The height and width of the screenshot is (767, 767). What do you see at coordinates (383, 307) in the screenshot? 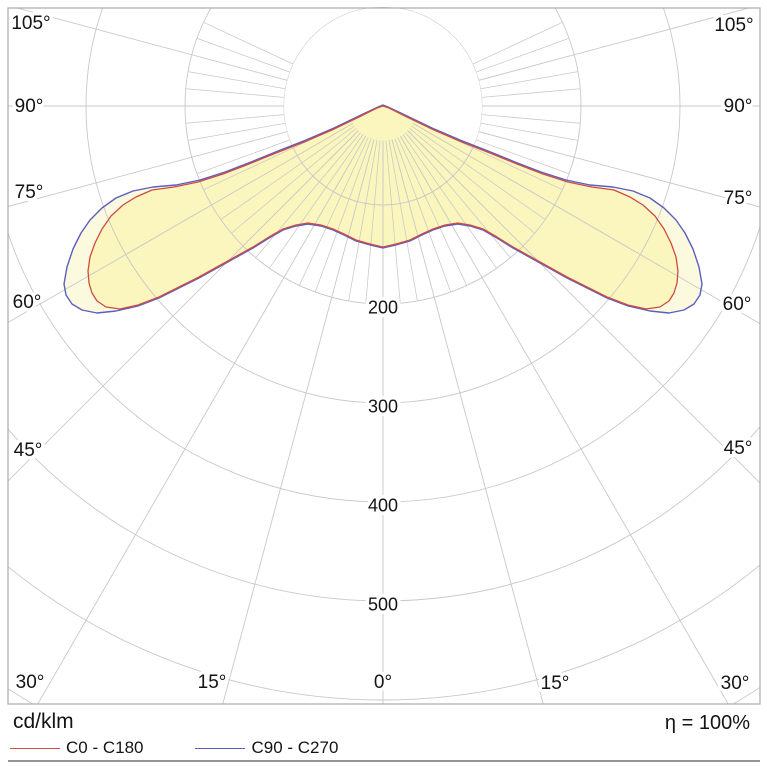
I see `ring-value-label: 200` at bounding box center [383, 307].